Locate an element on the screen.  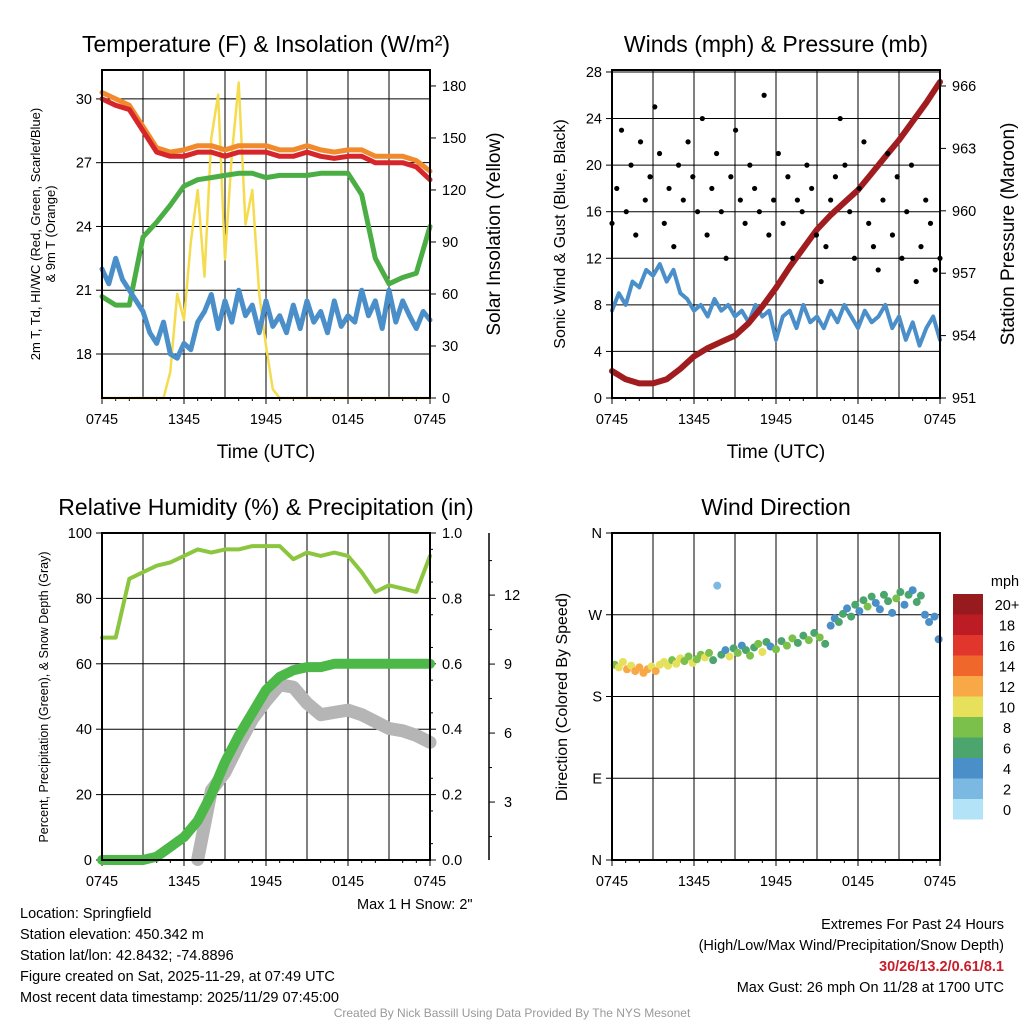
series-sonic-wind is located at coordinates (776, 305).